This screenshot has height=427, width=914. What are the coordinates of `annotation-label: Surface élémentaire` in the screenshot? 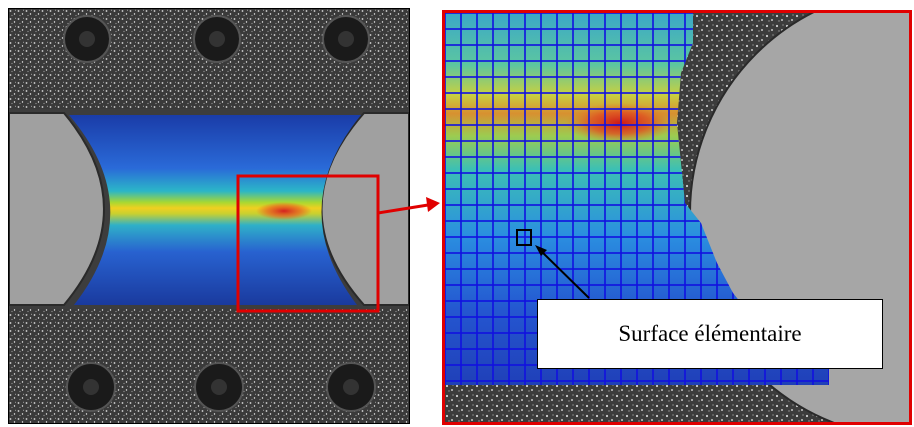 It's located at (710, 333).